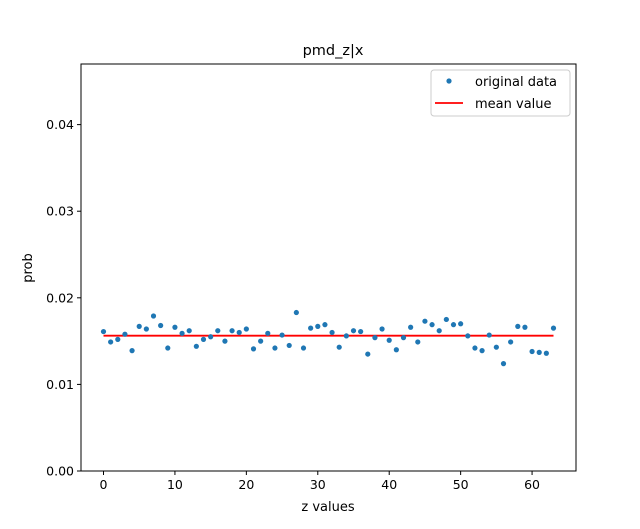  Describe the element at coordinates (175, 484) in the screenshot. I see `x-tick-label: 10` at that location.